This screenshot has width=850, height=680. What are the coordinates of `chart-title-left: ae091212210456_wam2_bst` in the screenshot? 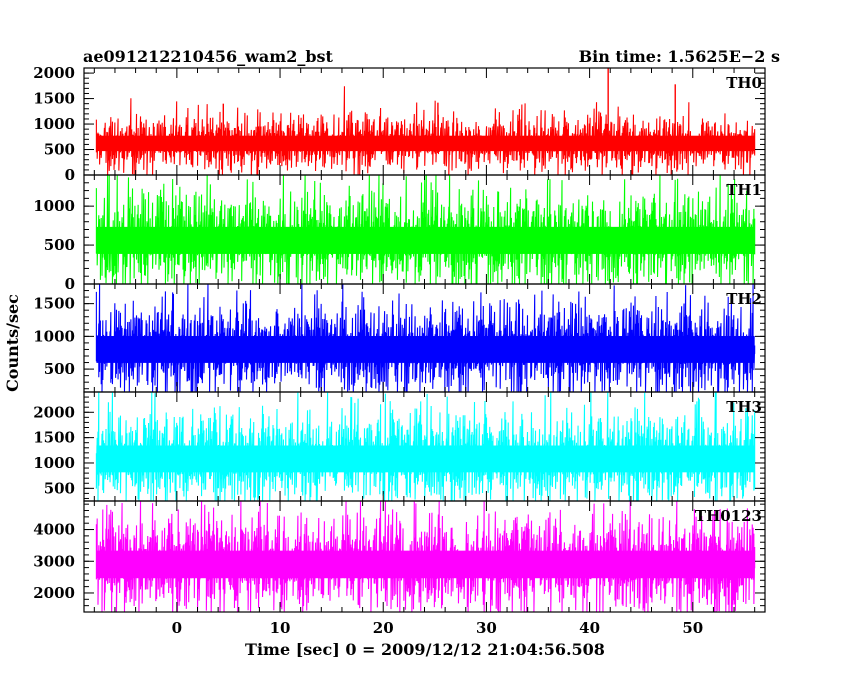 It's located at (208, 56).